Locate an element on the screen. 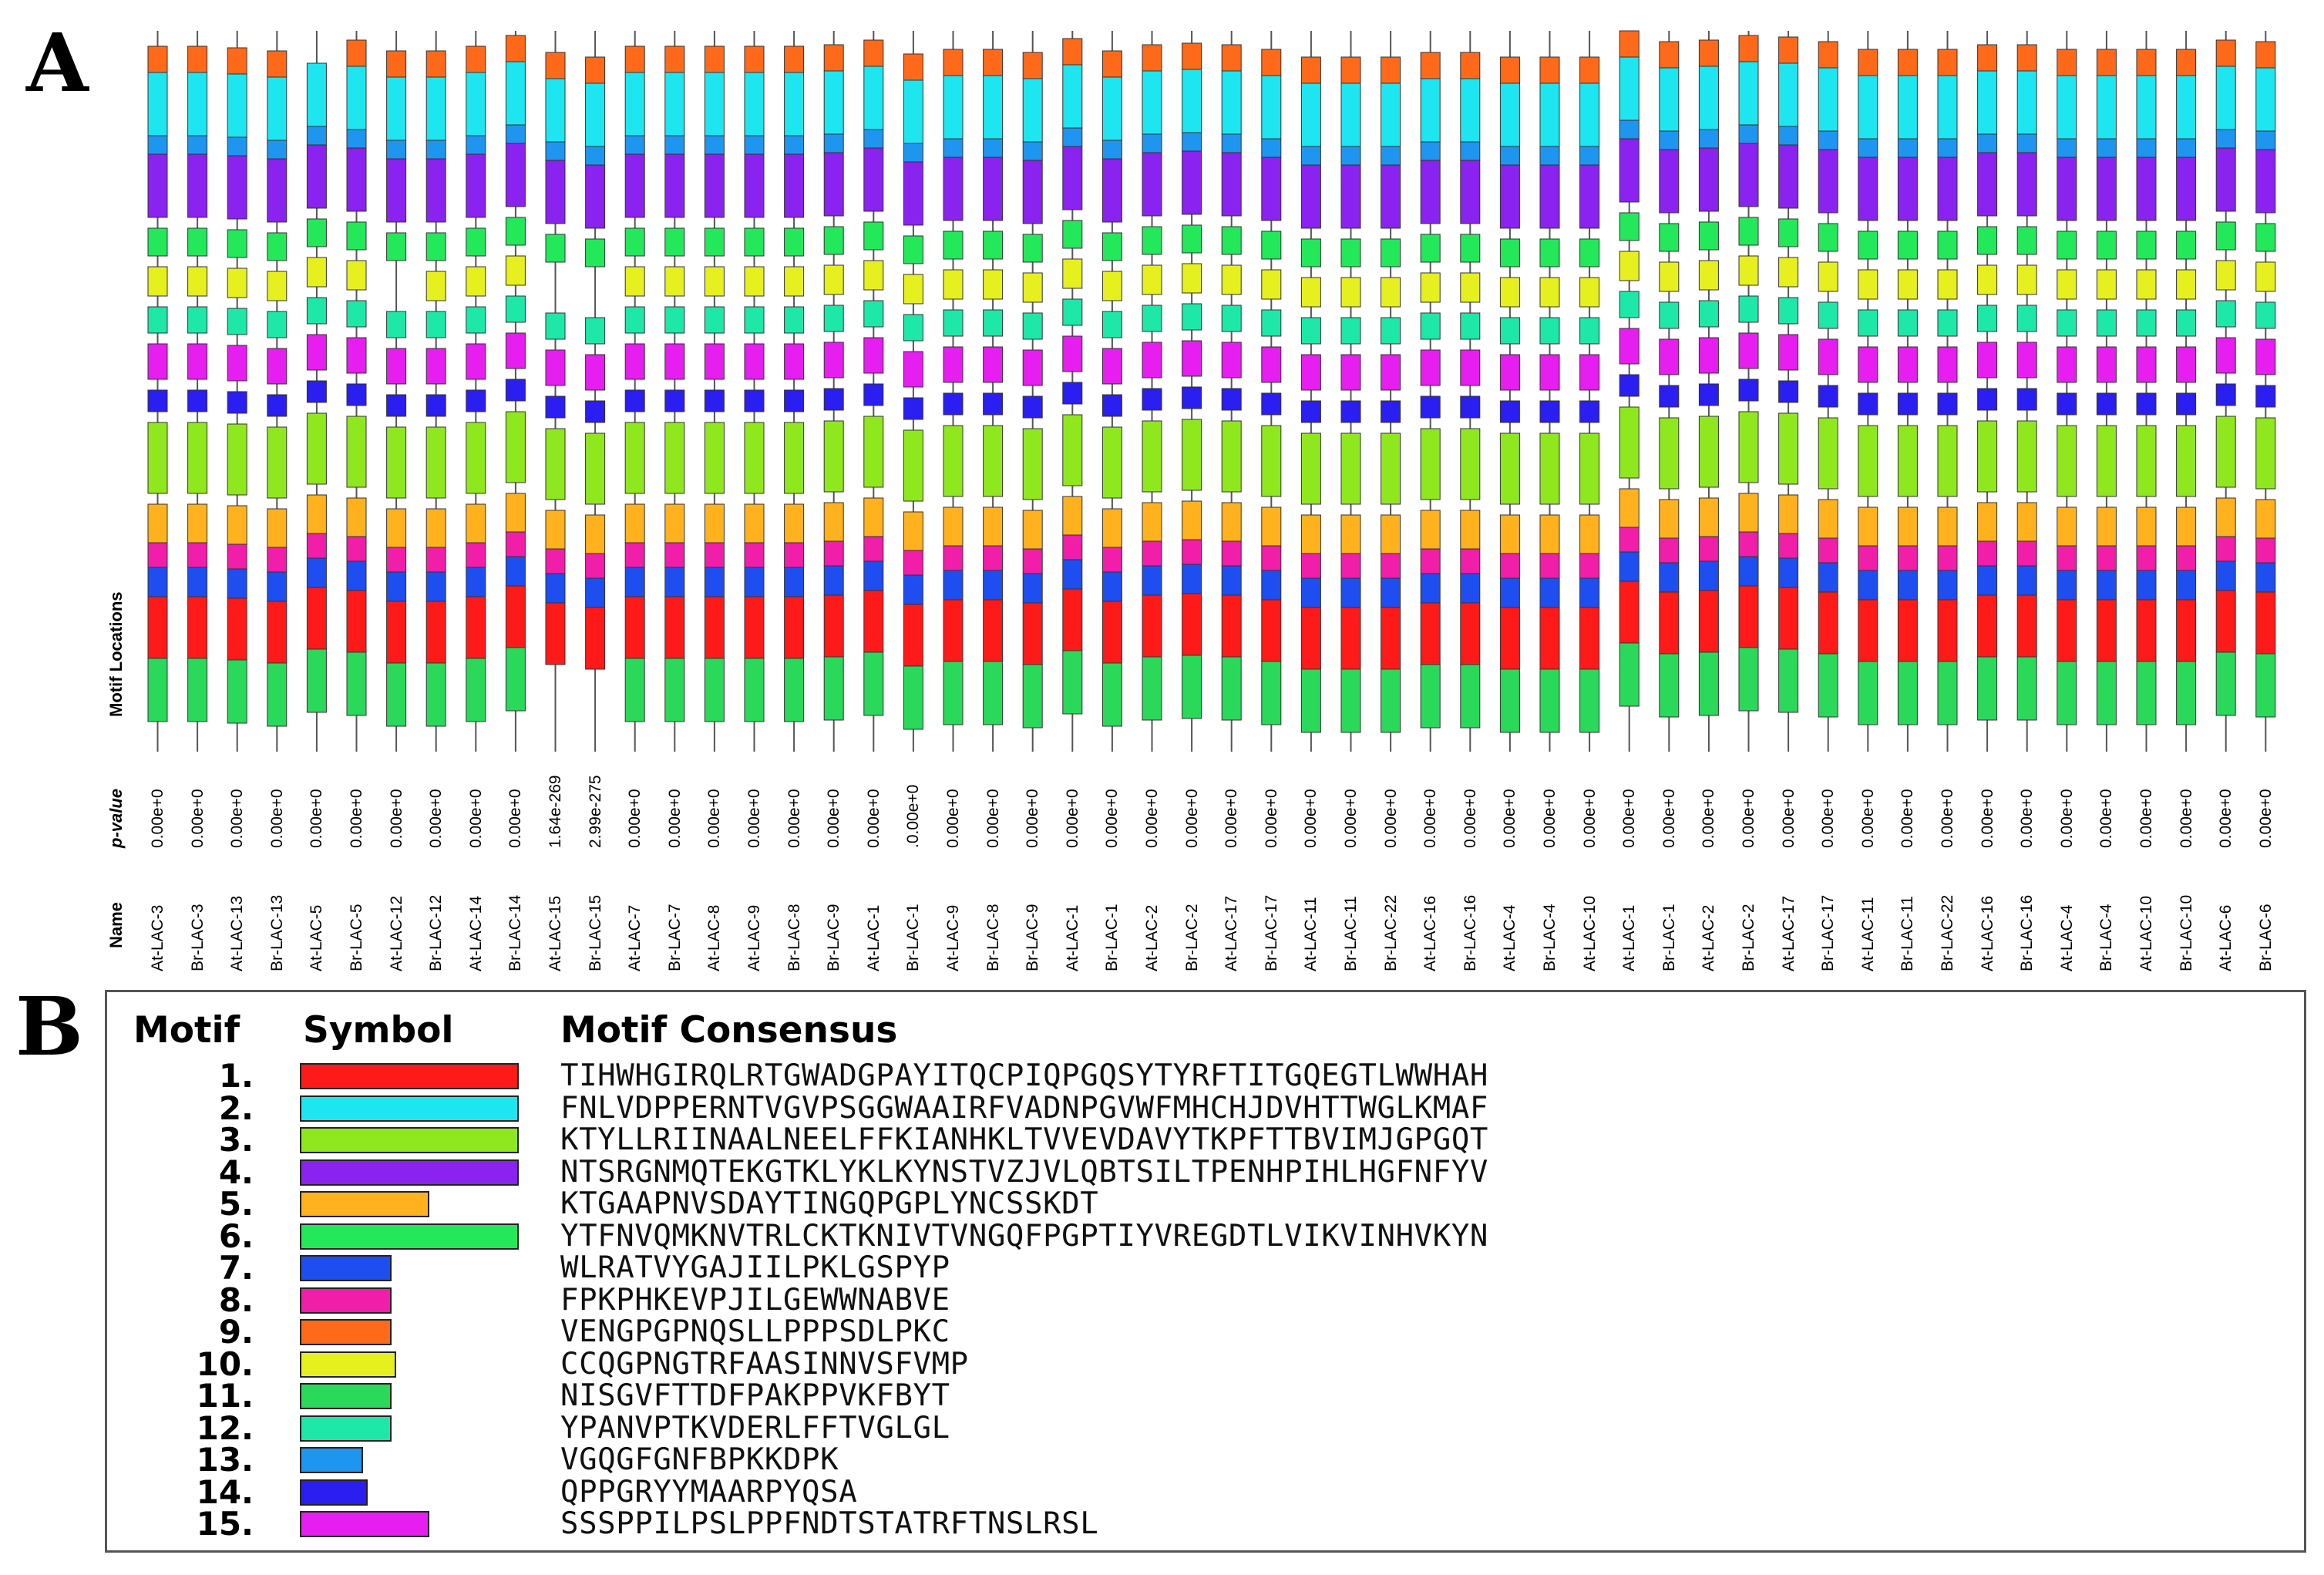  sequence-name-label: At-LAC-2 is located at coordinates (1152, 938).